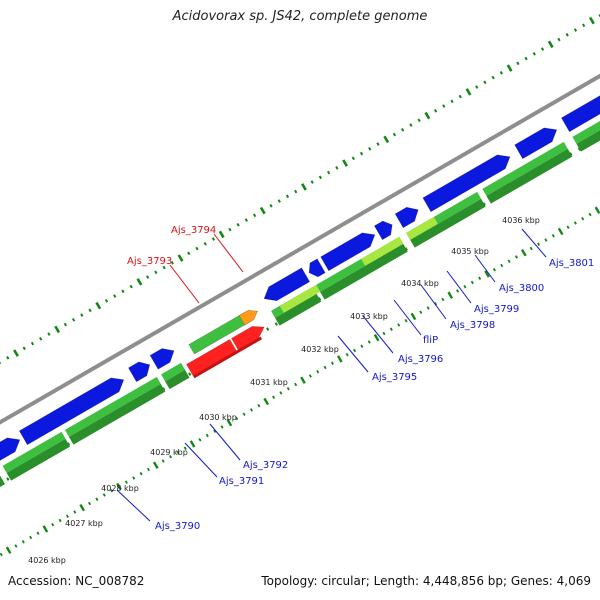 The height and width of the screenshot is (600, 600). Describe the element at coordinates (420, 283) in the screenshot. I see `scale-label: 4034 kbp` at that location.